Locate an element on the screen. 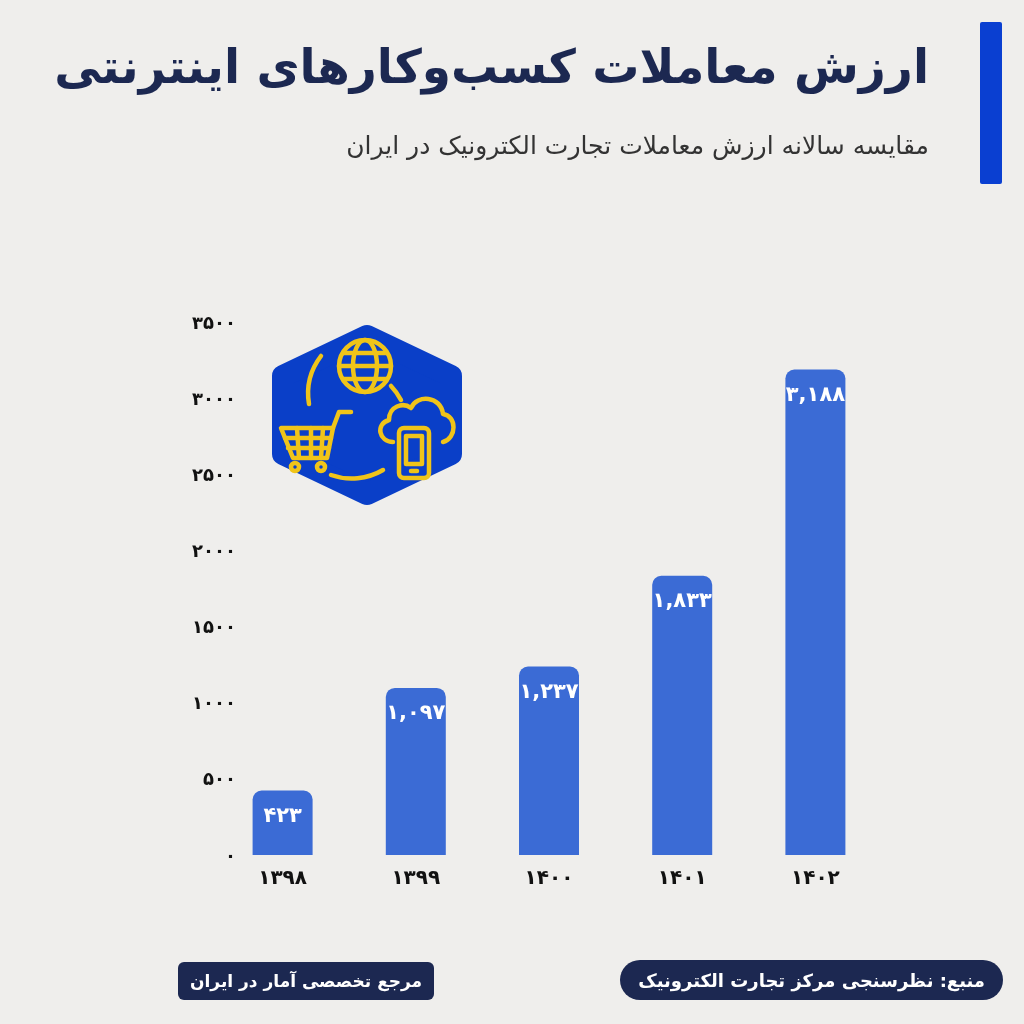  data-label: ۳,۱۸۸ is located at coordinates (815, 394).